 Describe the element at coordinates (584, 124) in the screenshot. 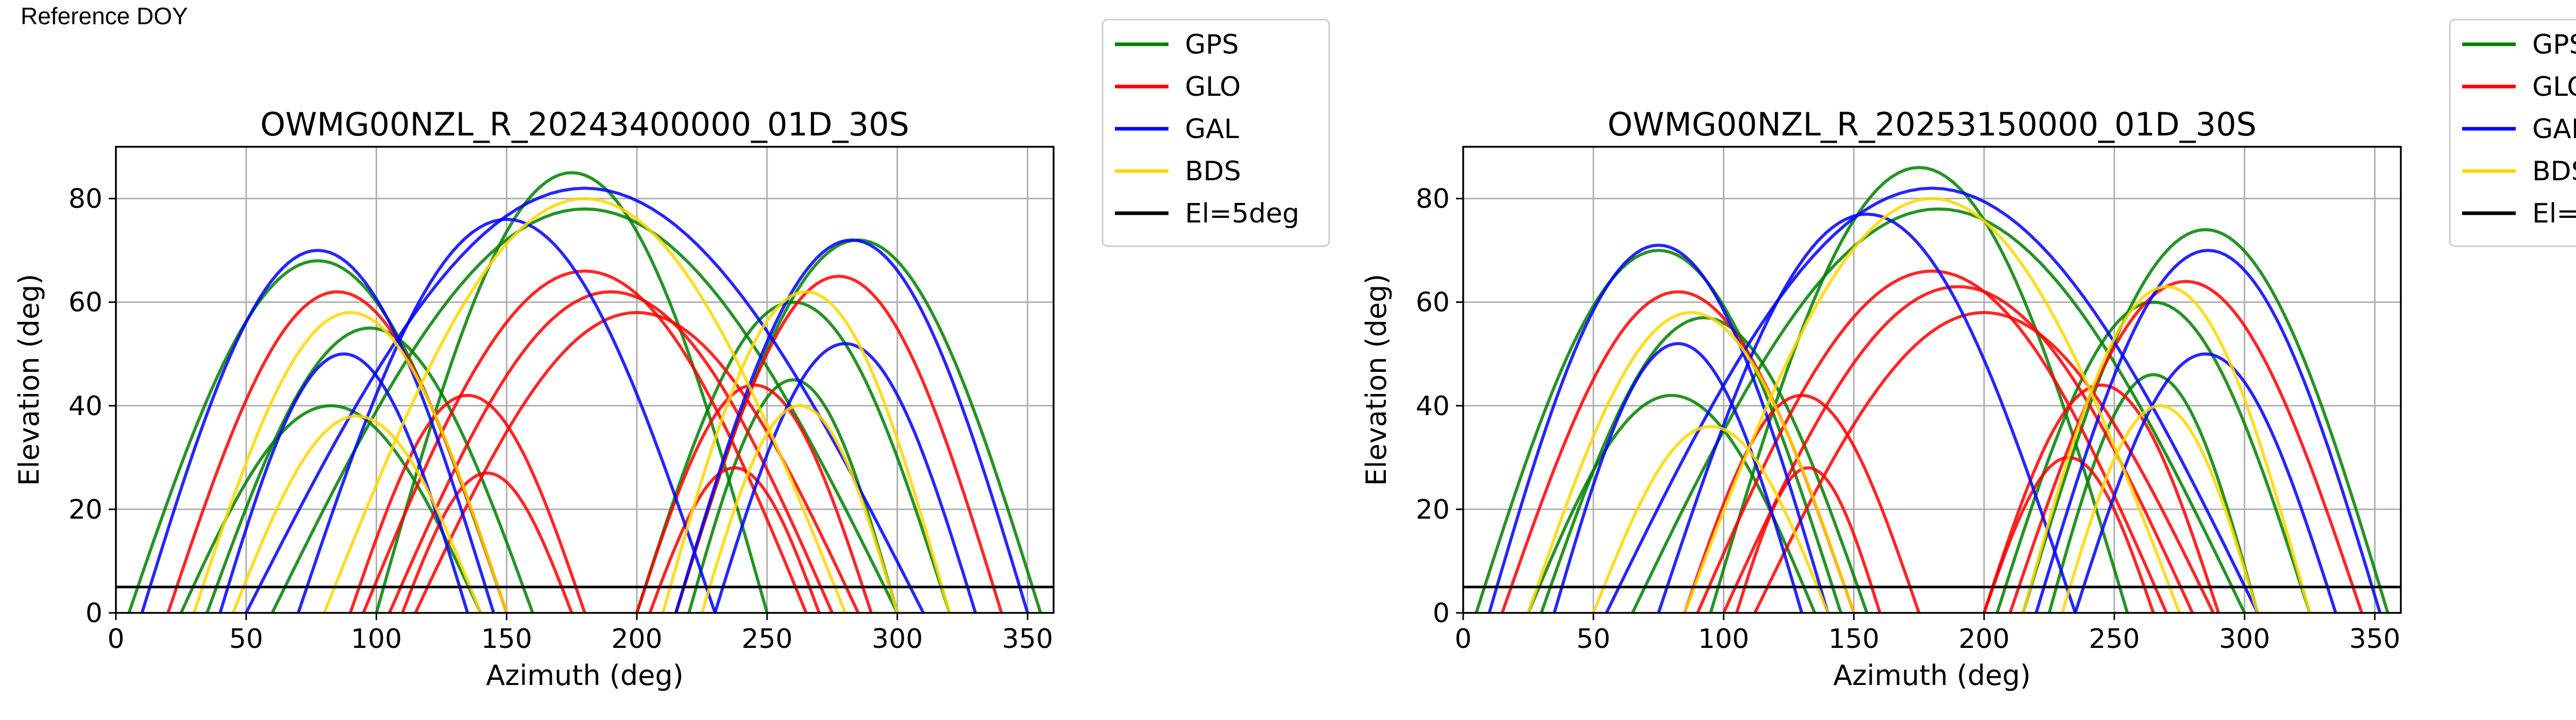

I see `chart-title: OWMG00NZL_R_20243400000_01D_30S` at that location.